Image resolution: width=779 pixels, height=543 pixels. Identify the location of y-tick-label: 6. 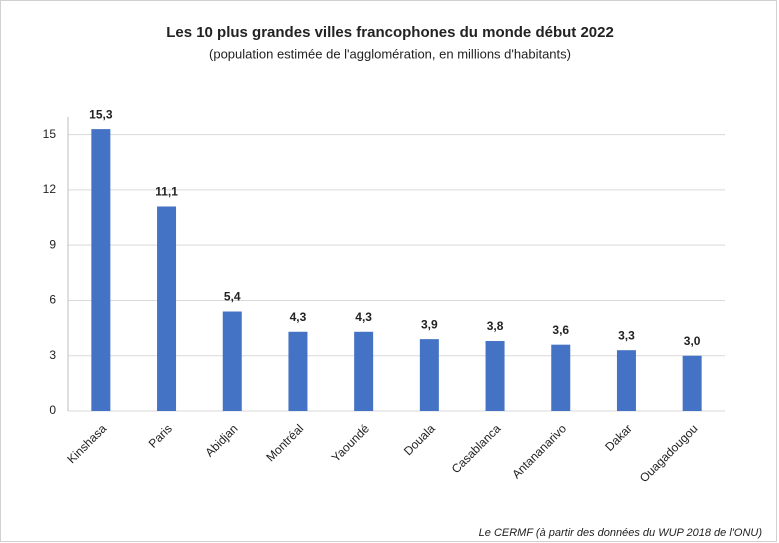
(52, 300).